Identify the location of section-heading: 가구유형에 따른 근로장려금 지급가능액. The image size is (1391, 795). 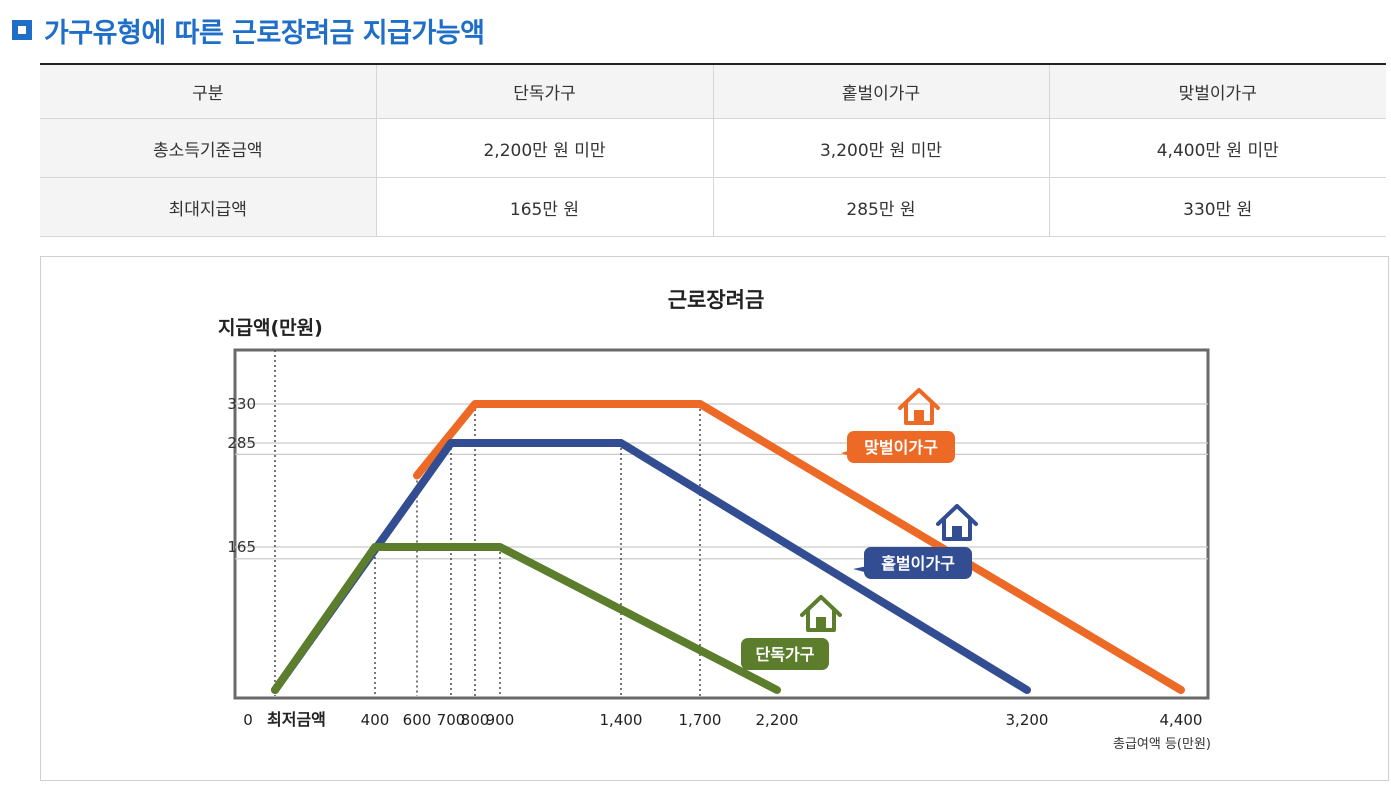
(248, 30).